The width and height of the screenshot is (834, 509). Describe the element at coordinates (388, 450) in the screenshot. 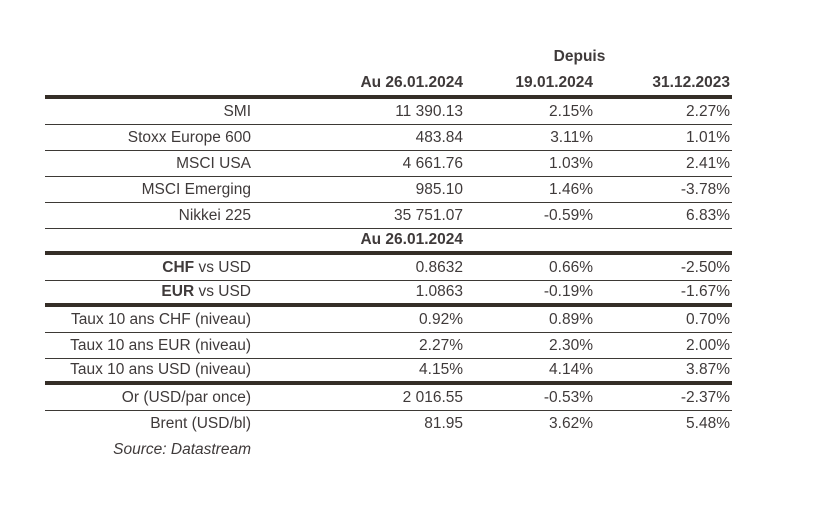

I see `source-row: Source: Datastream` at that location.